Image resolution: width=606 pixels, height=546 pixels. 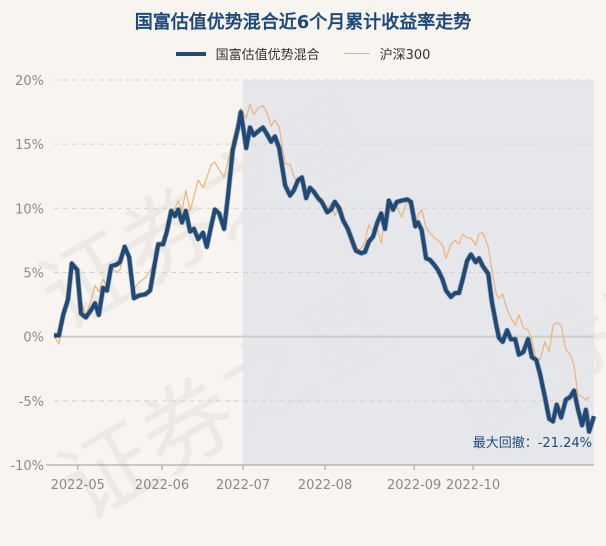 What do you see at coordinates (190, 53) in the screenshot?
I see `fund-line-swatch-icon` at bounding box center [190, 53].